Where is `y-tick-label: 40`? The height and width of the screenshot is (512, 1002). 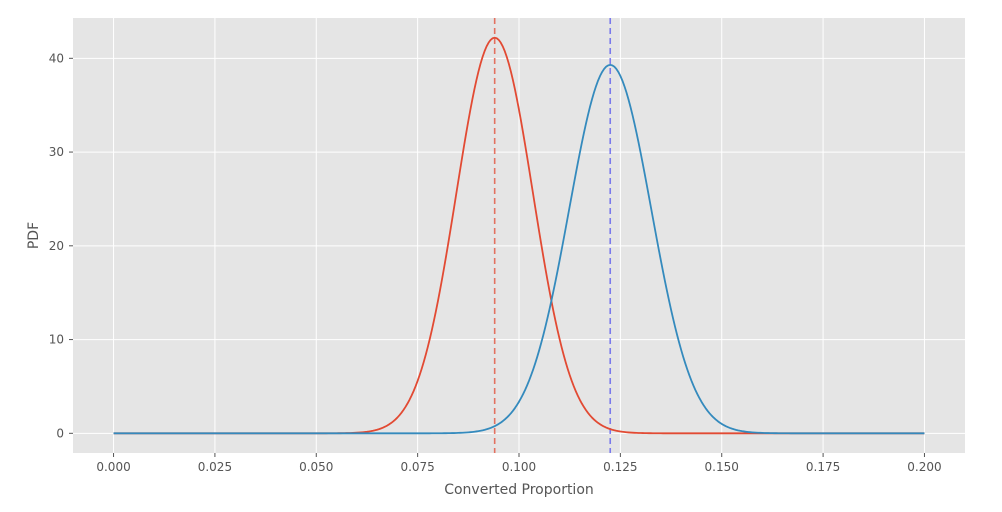
y-tick-label: 40 is located at coordinates (56, 58).